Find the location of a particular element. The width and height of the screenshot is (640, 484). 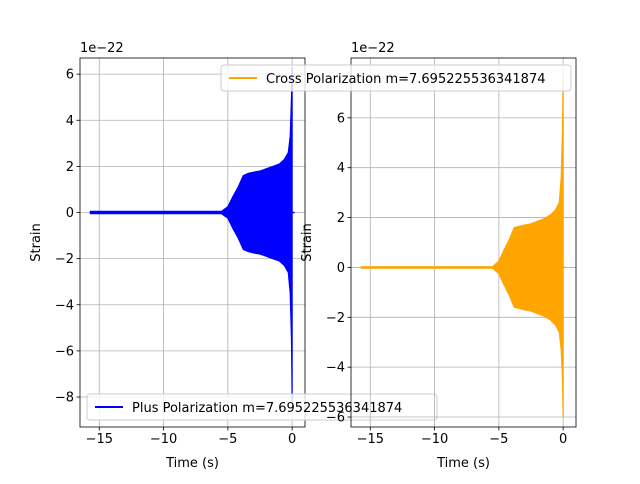

y-tick-label: −8 is located at coordinates (64, 398).